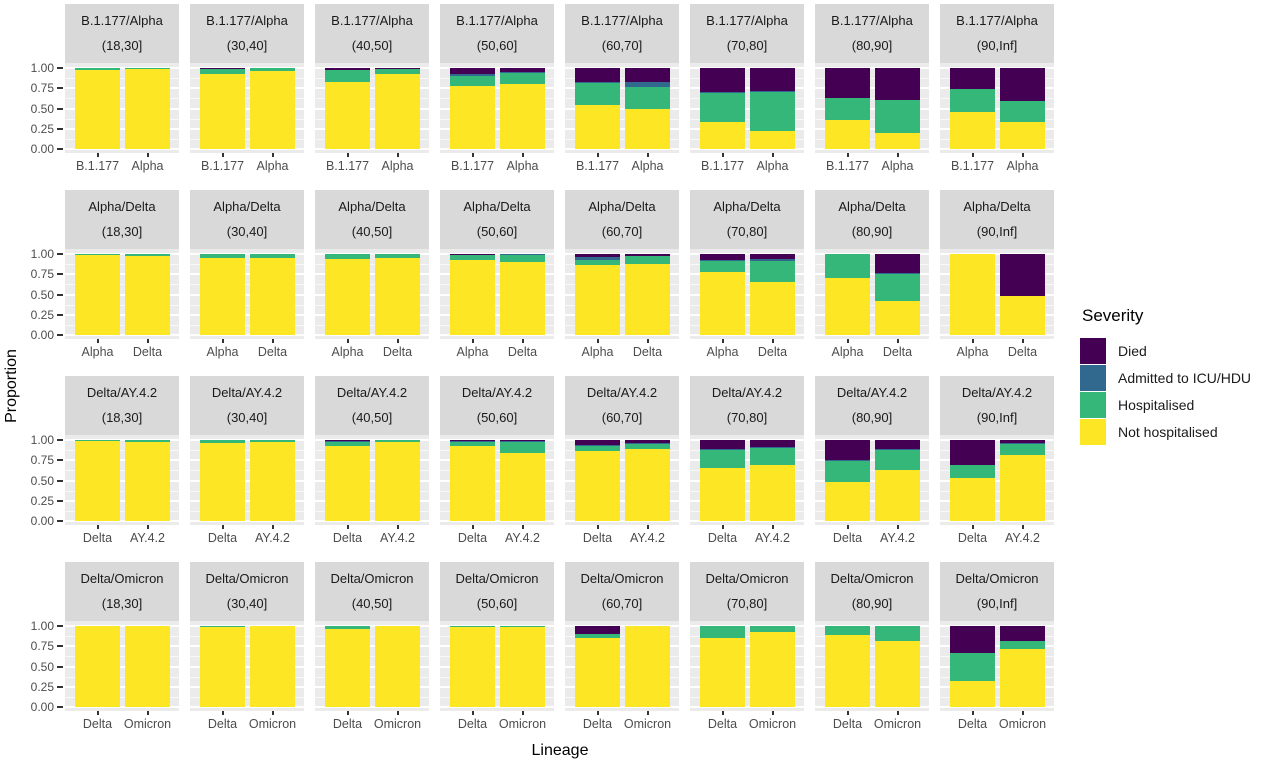  I want to click on facet-strip: B.1.177/Alpha (60,70], so click(622, 33).